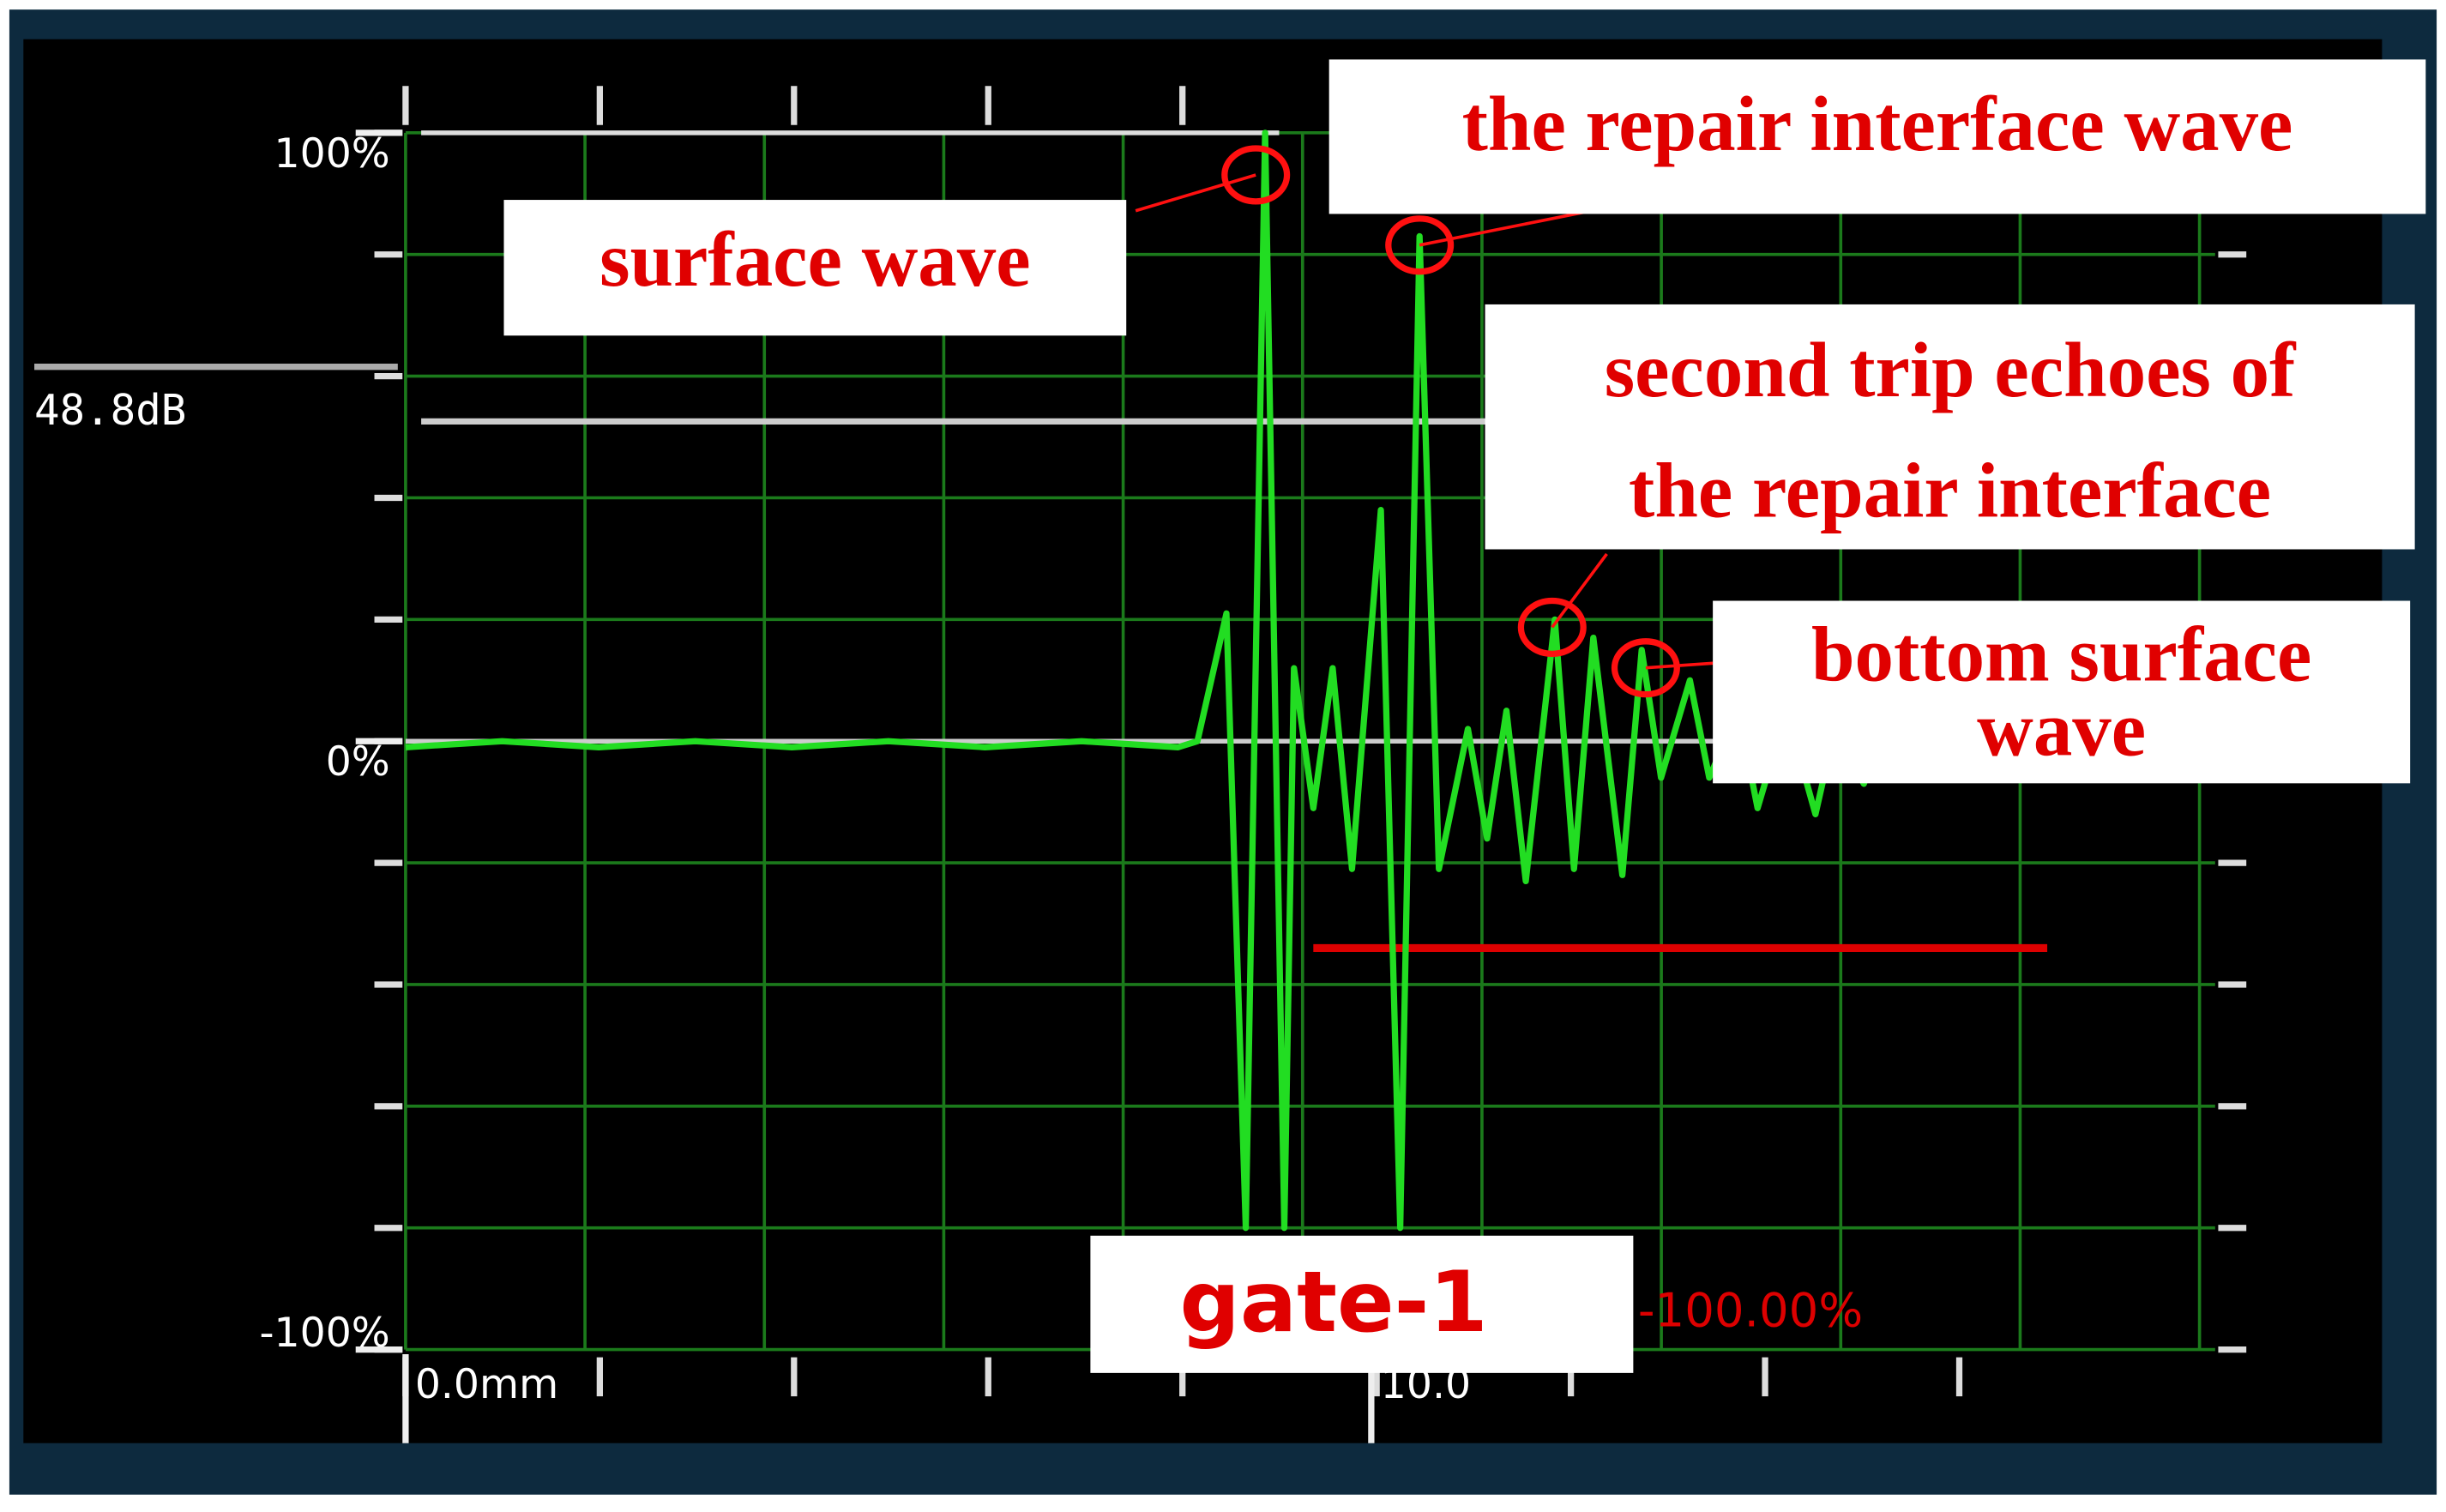  I want to click on gate-label: gate-1, so click(1334, 1303).